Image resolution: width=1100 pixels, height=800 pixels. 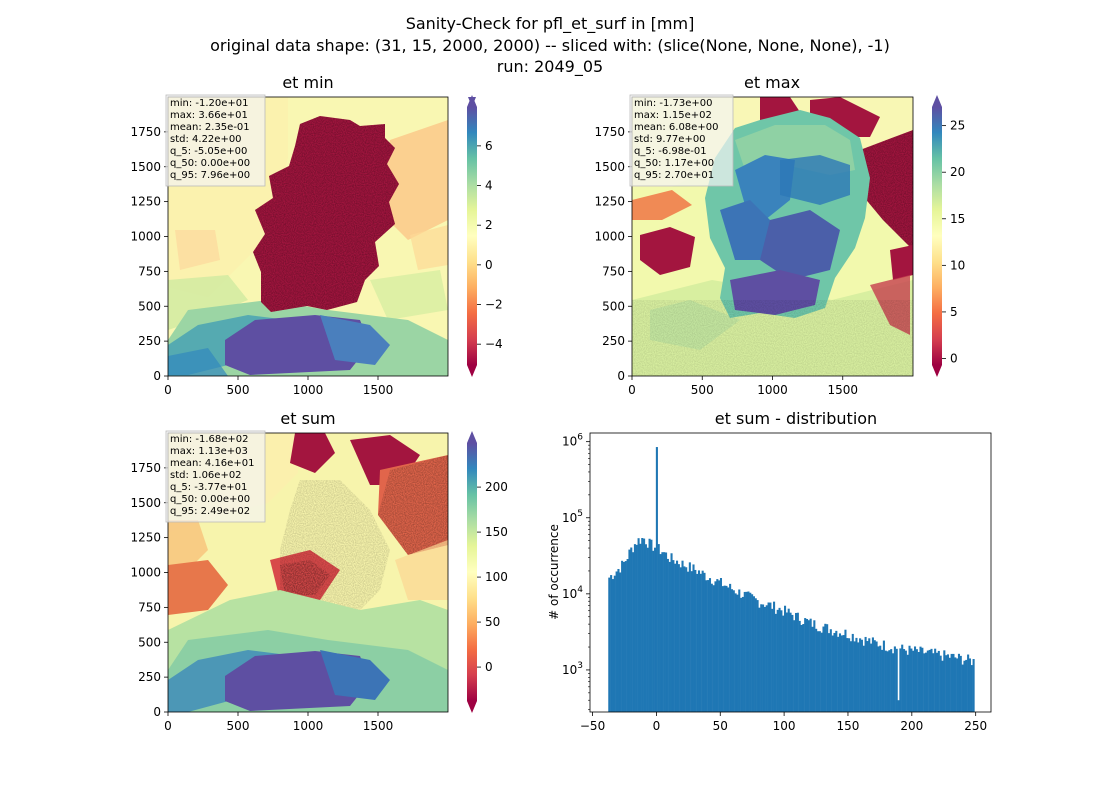 I want to click on stats-line: q_5: -5.05e+00, so click(x=208, y=151).